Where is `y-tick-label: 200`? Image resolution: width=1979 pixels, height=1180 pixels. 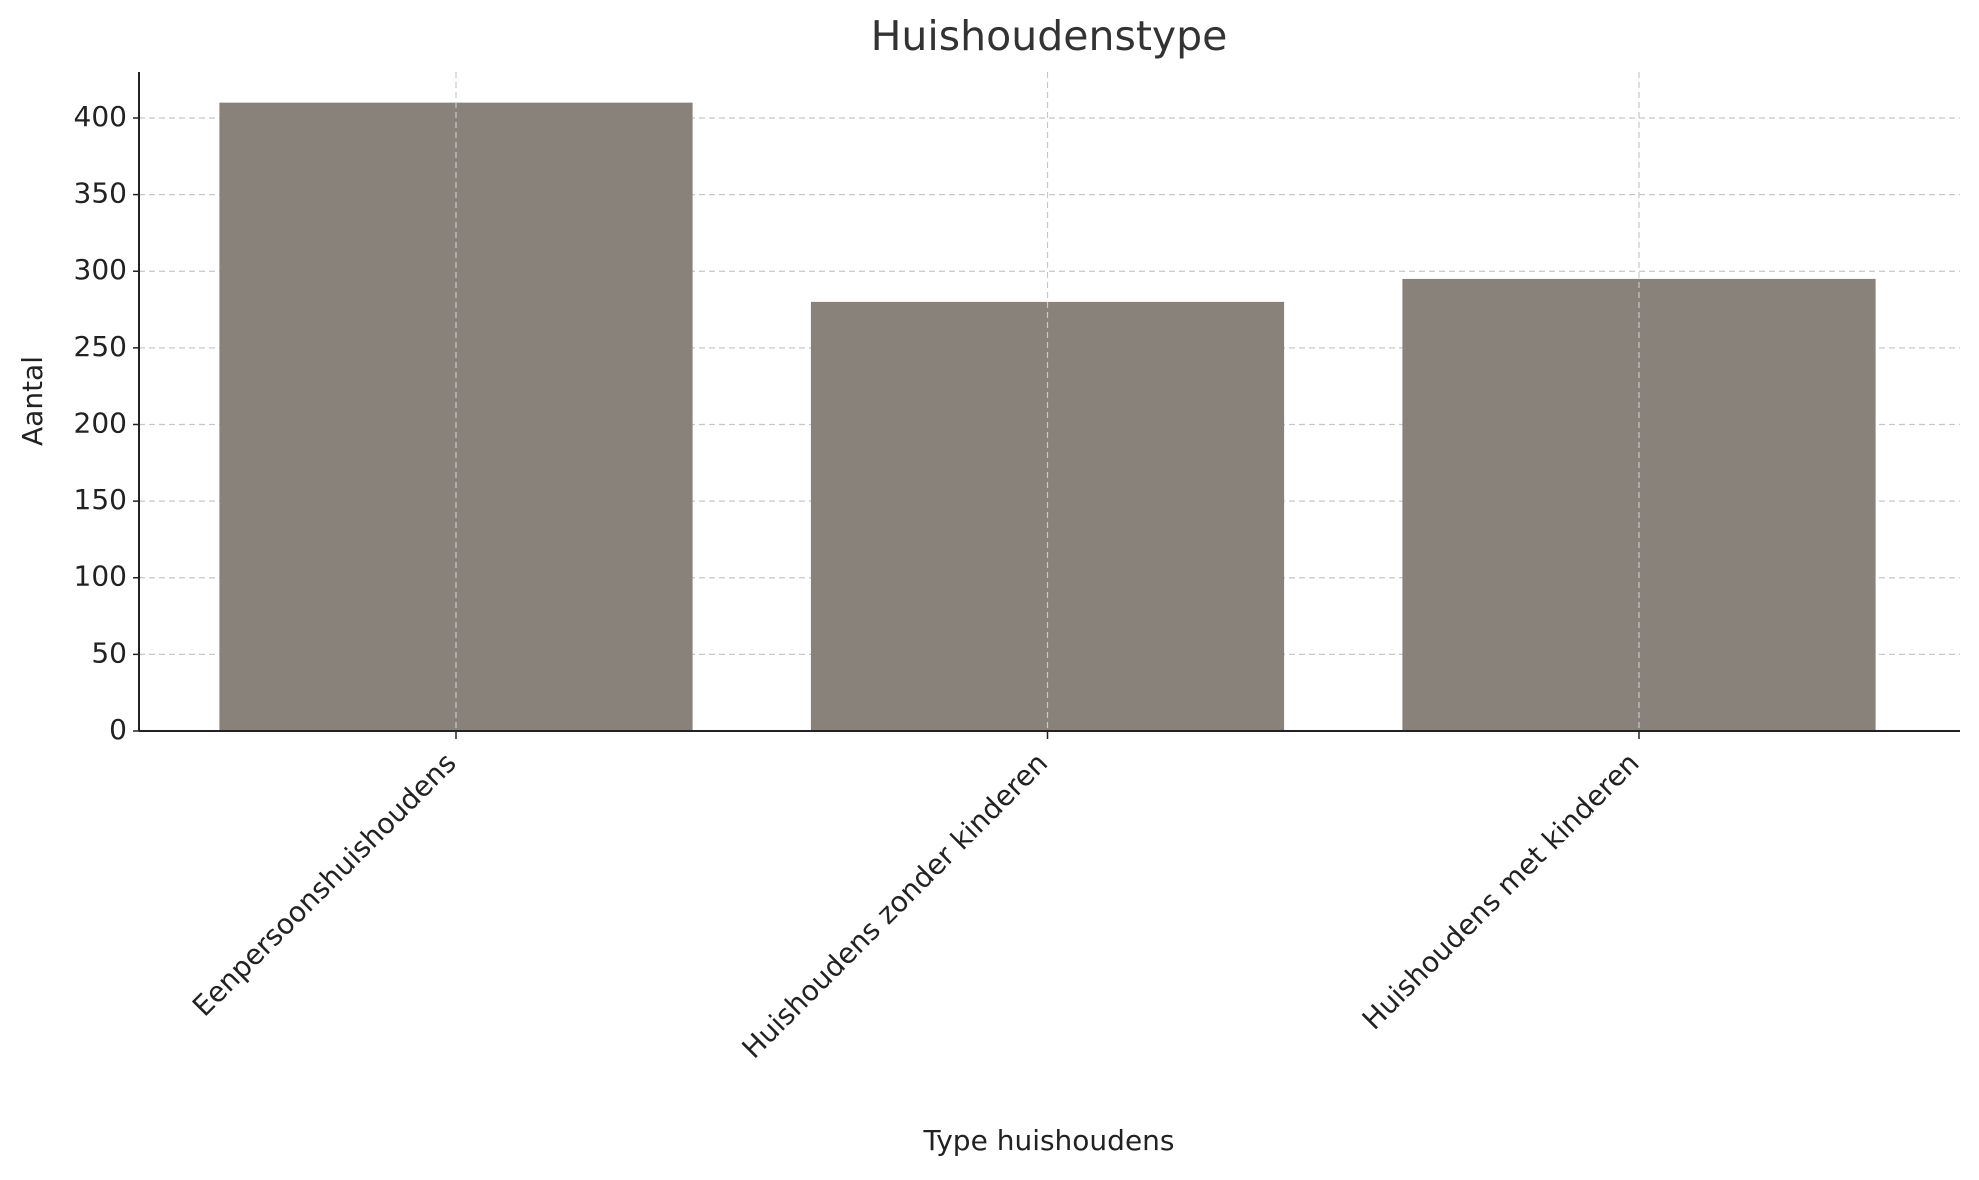
y-tick-label: 200 is located at coordinates (100, 422).